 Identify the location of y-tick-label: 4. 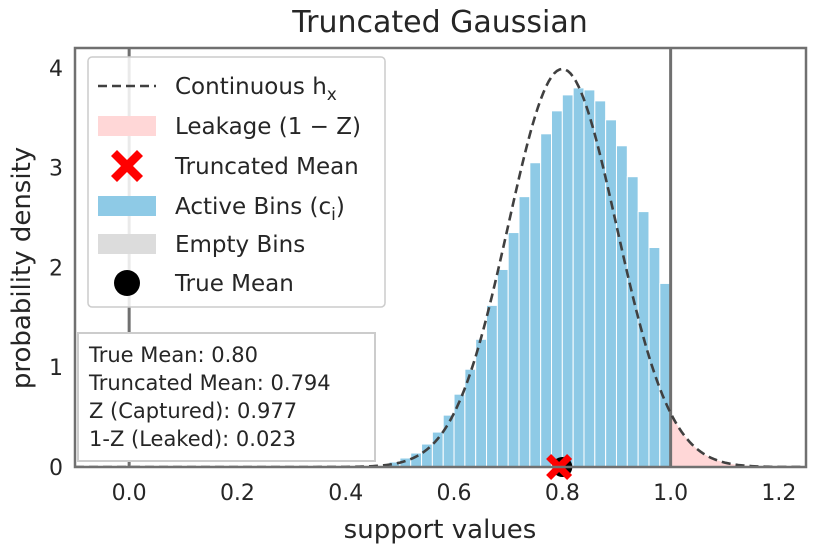
(56, 69).